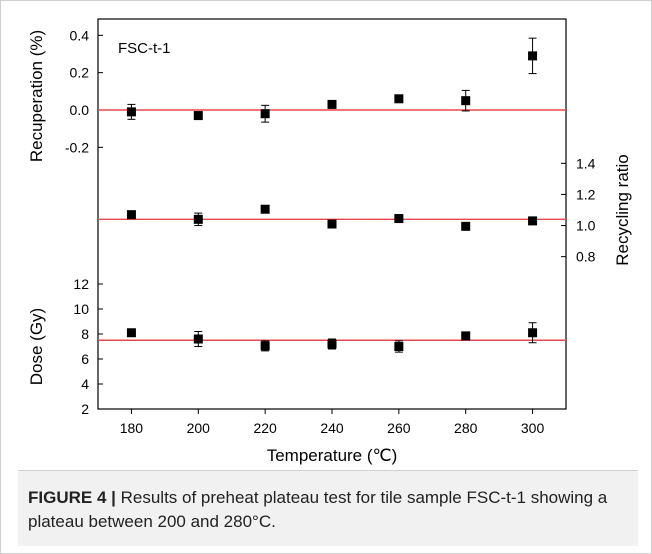 This screenshot has height=554, width=652. What do you see at coordinates (332, 455) in the screenshot?
I see `x-axis-label: Temperature (℃)` at bounding box center [332, 455].